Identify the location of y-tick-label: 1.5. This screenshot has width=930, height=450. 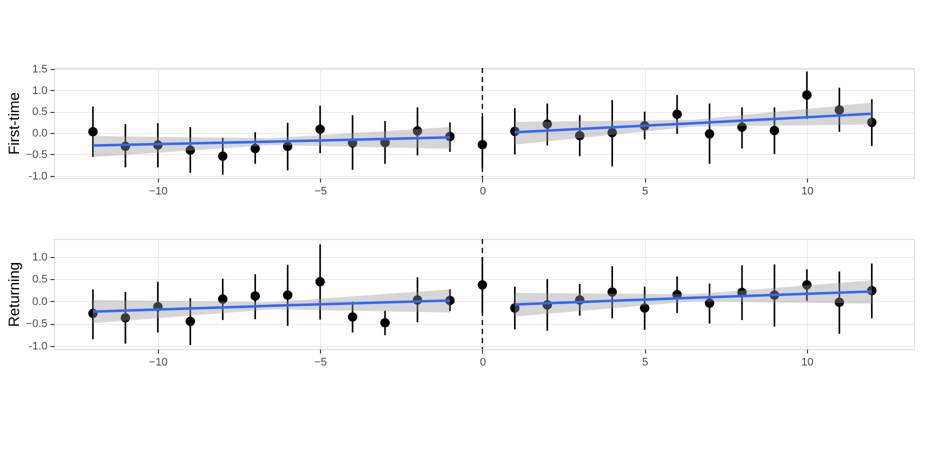
(40, 69).